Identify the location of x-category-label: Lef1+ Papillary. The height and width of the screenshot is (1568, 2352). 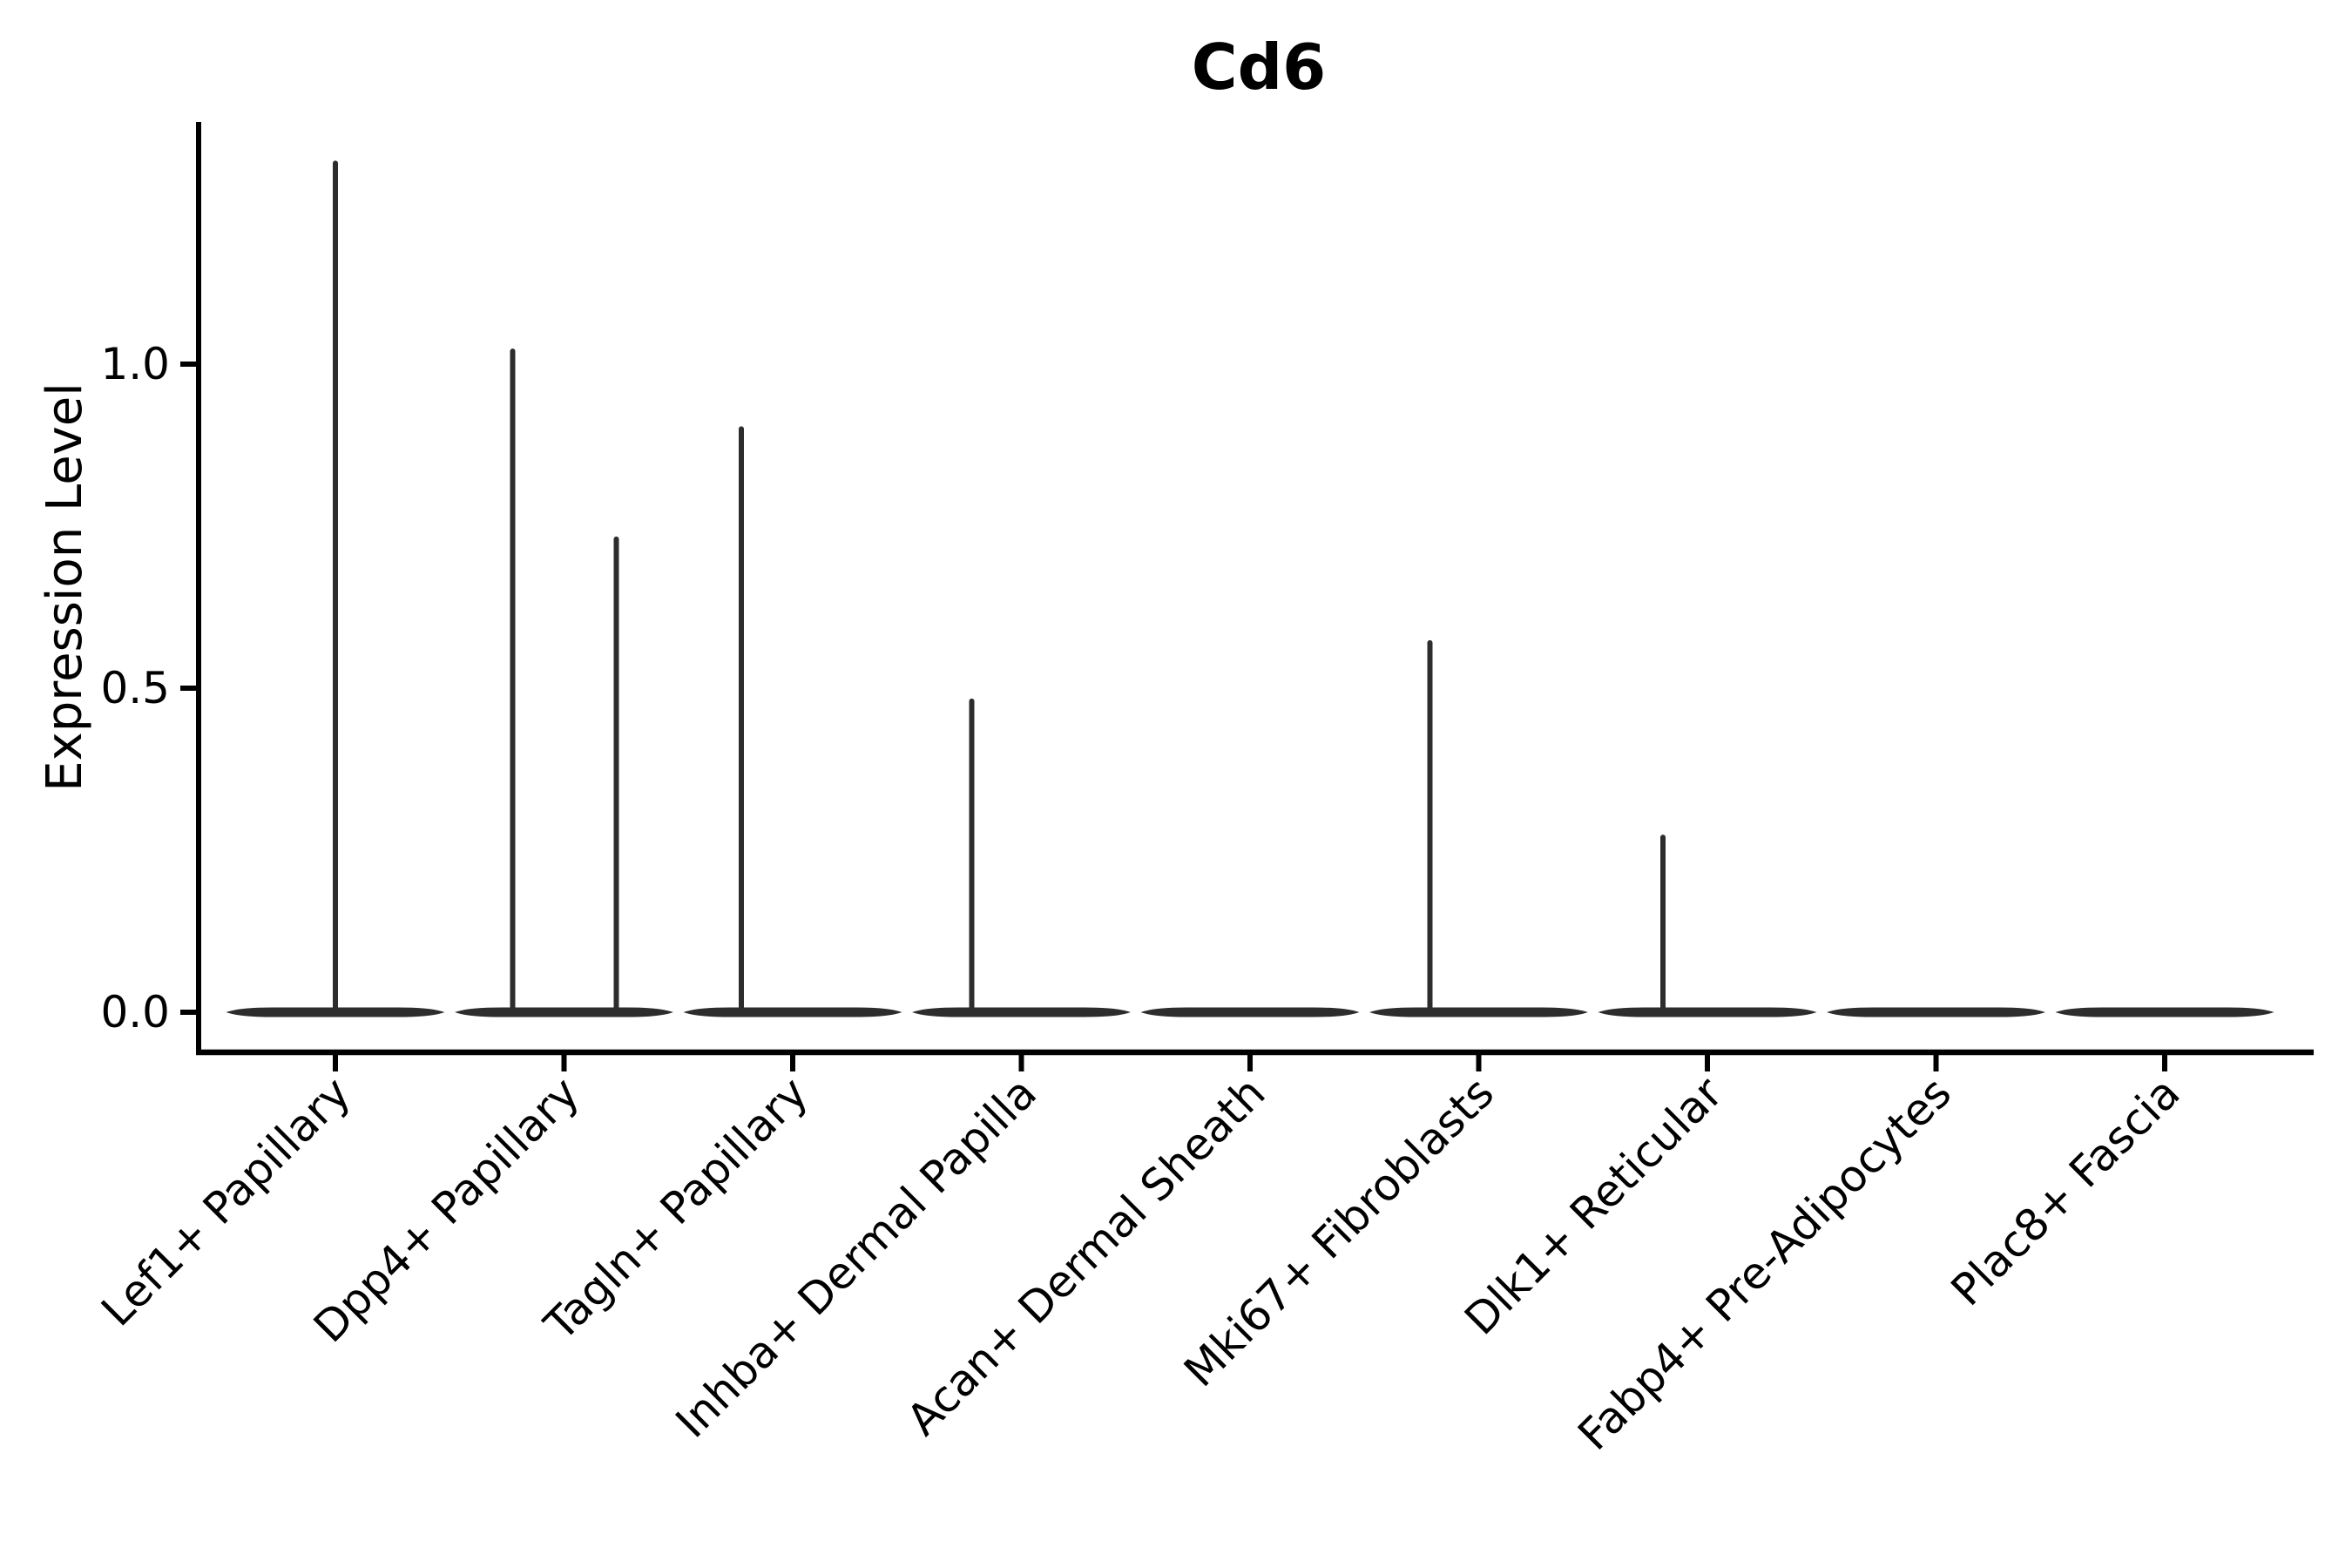
(225, 1201).